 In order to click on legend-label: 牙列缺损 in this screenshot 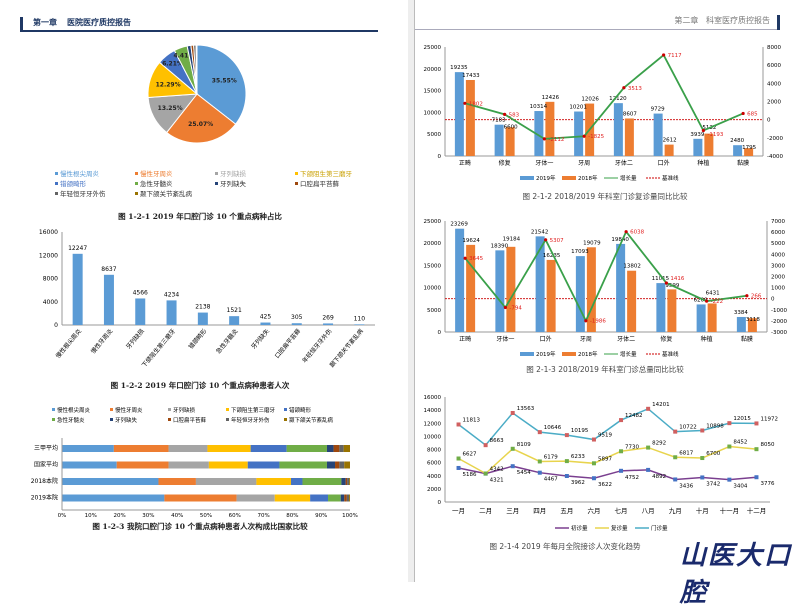, I will do `click(233, 173)`.